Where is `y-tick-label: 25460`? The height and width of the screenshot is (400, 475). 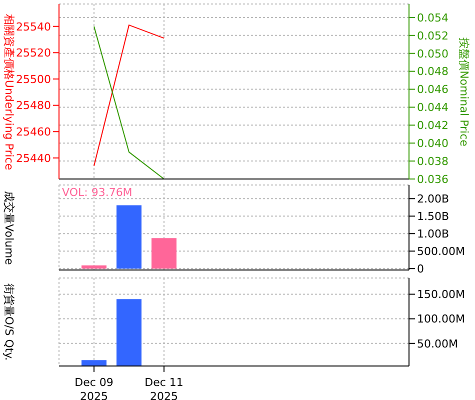
y-tick-label: 25460 is located at coordinates (33, 132).